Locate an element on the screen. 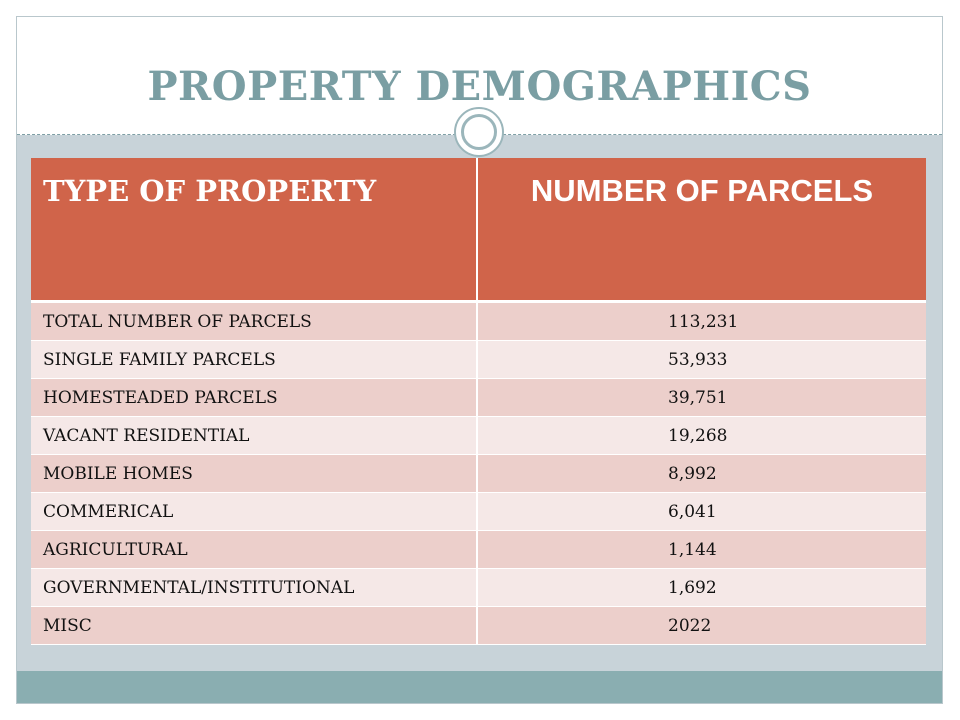  table-row: MISC 2022 is located at coordinates (478, 625).